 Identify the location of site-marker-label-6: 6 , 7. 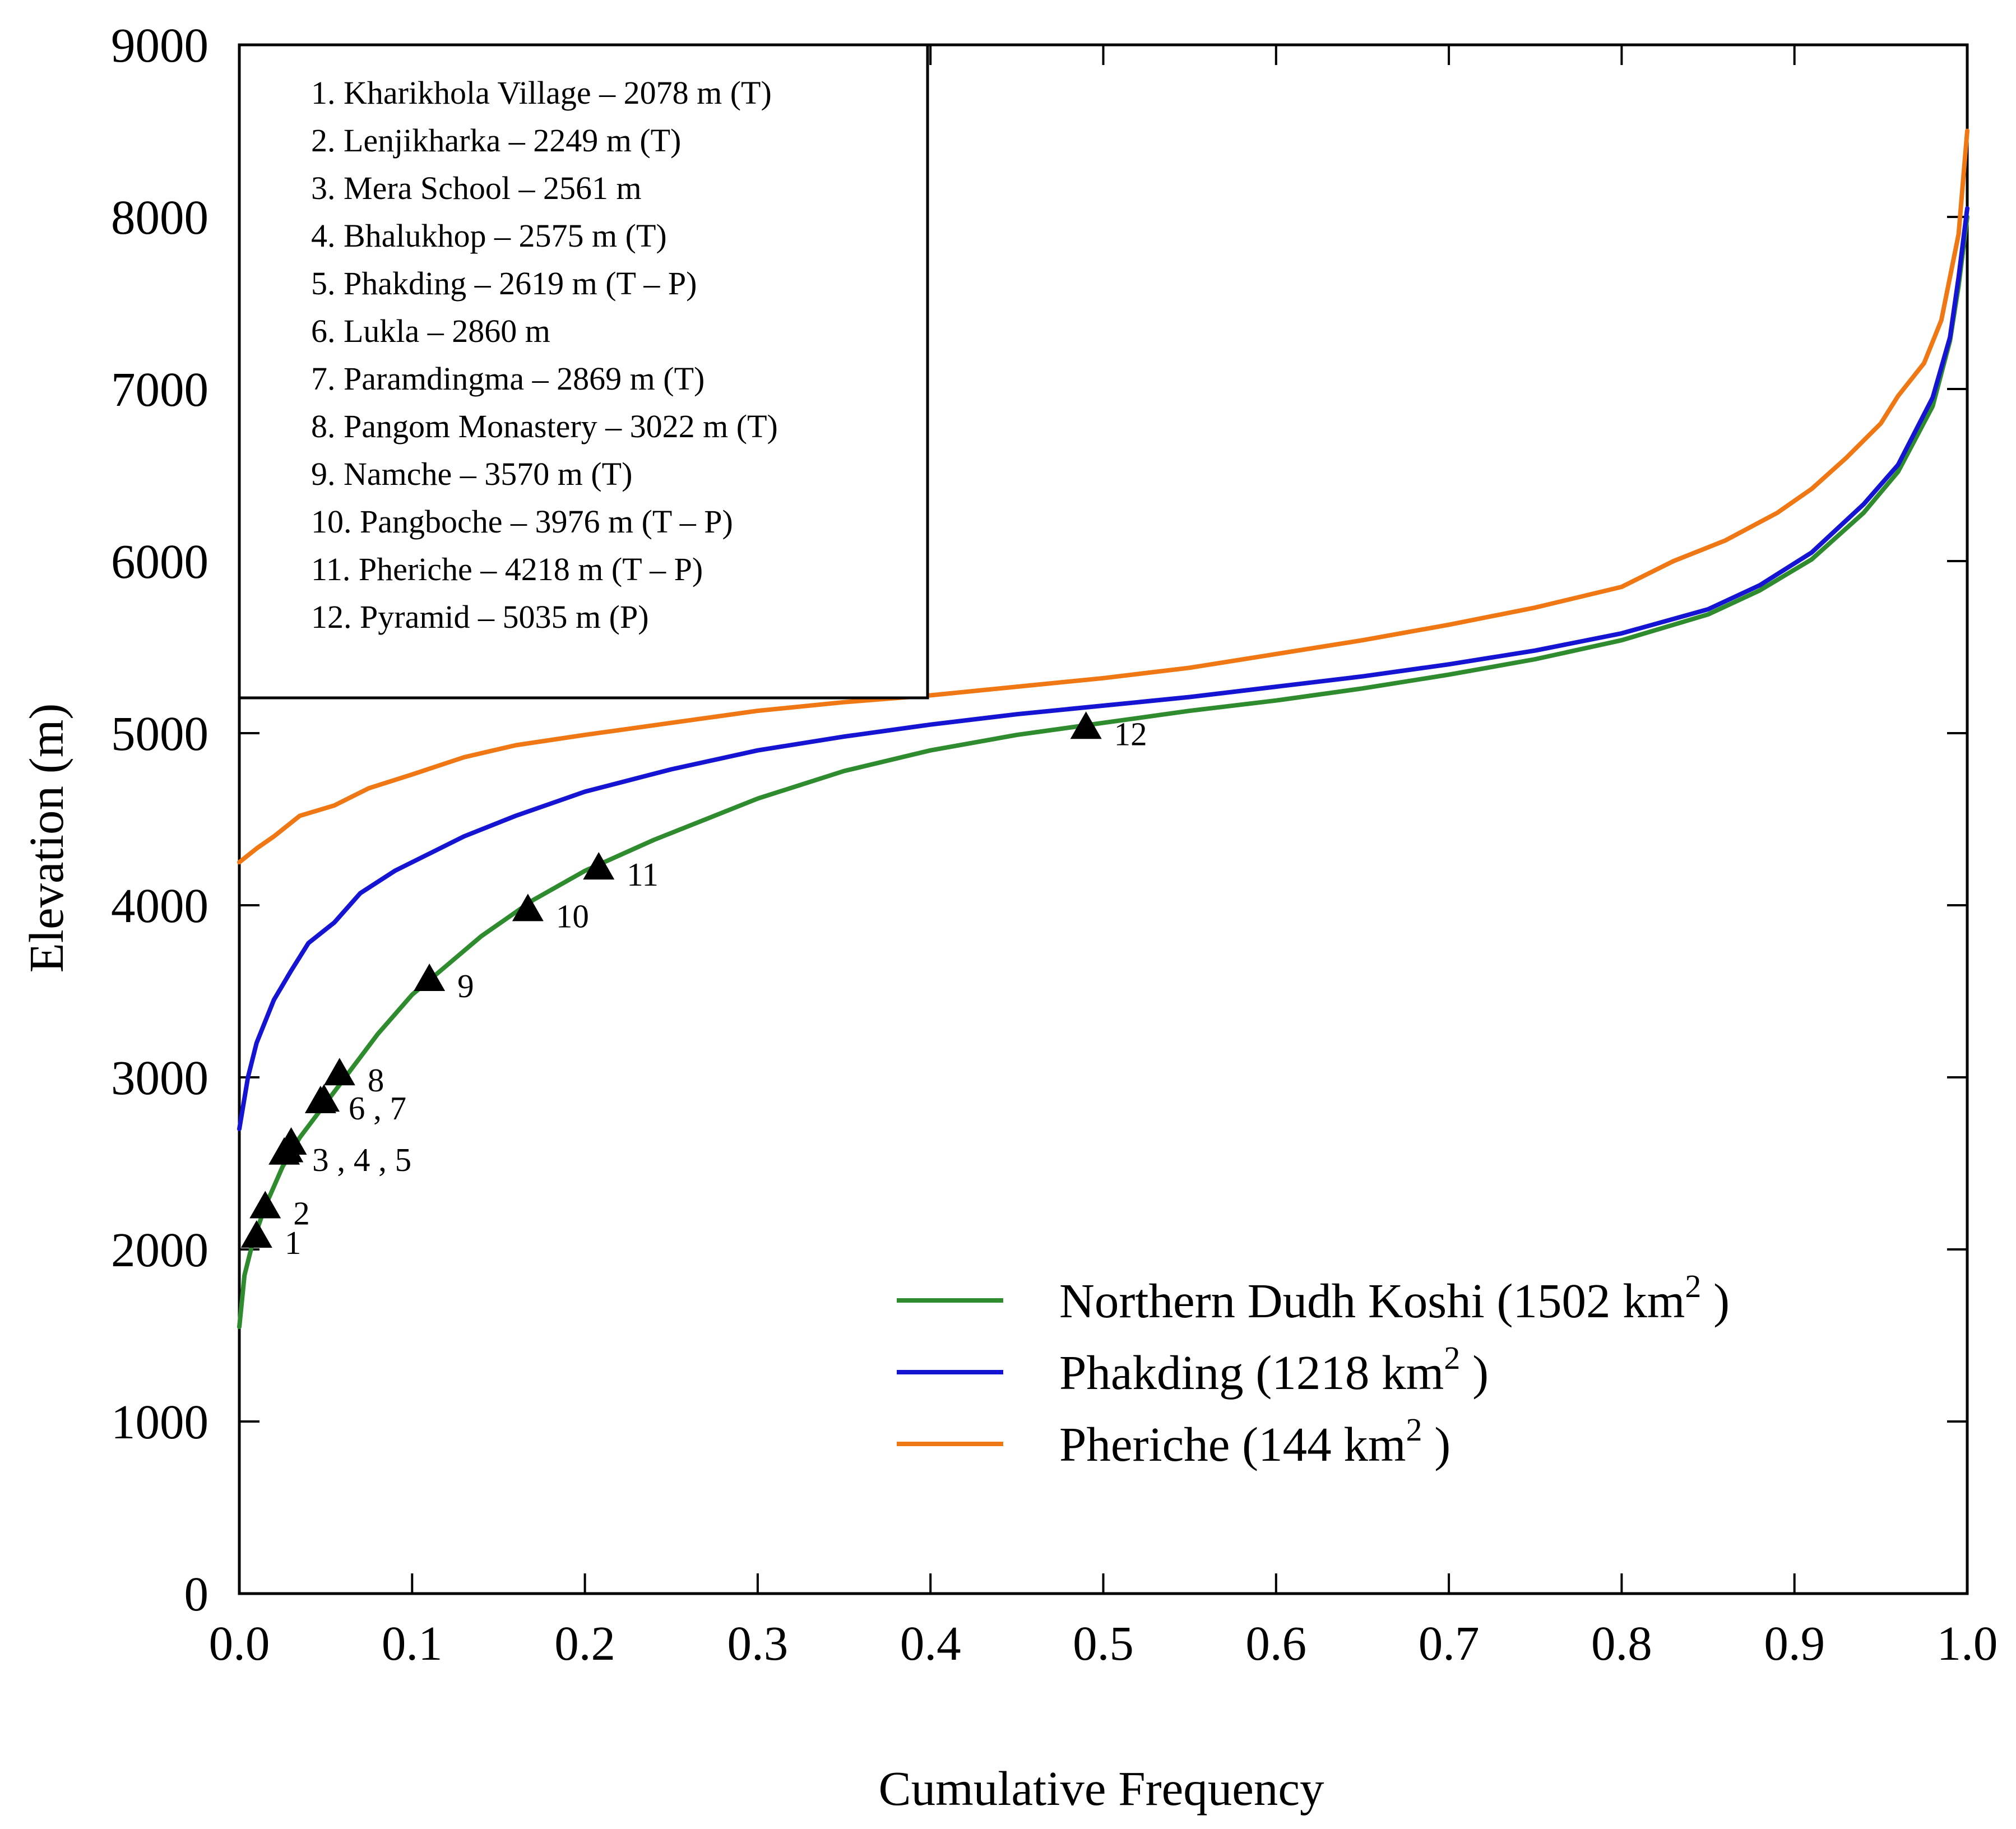
(377, 1109).